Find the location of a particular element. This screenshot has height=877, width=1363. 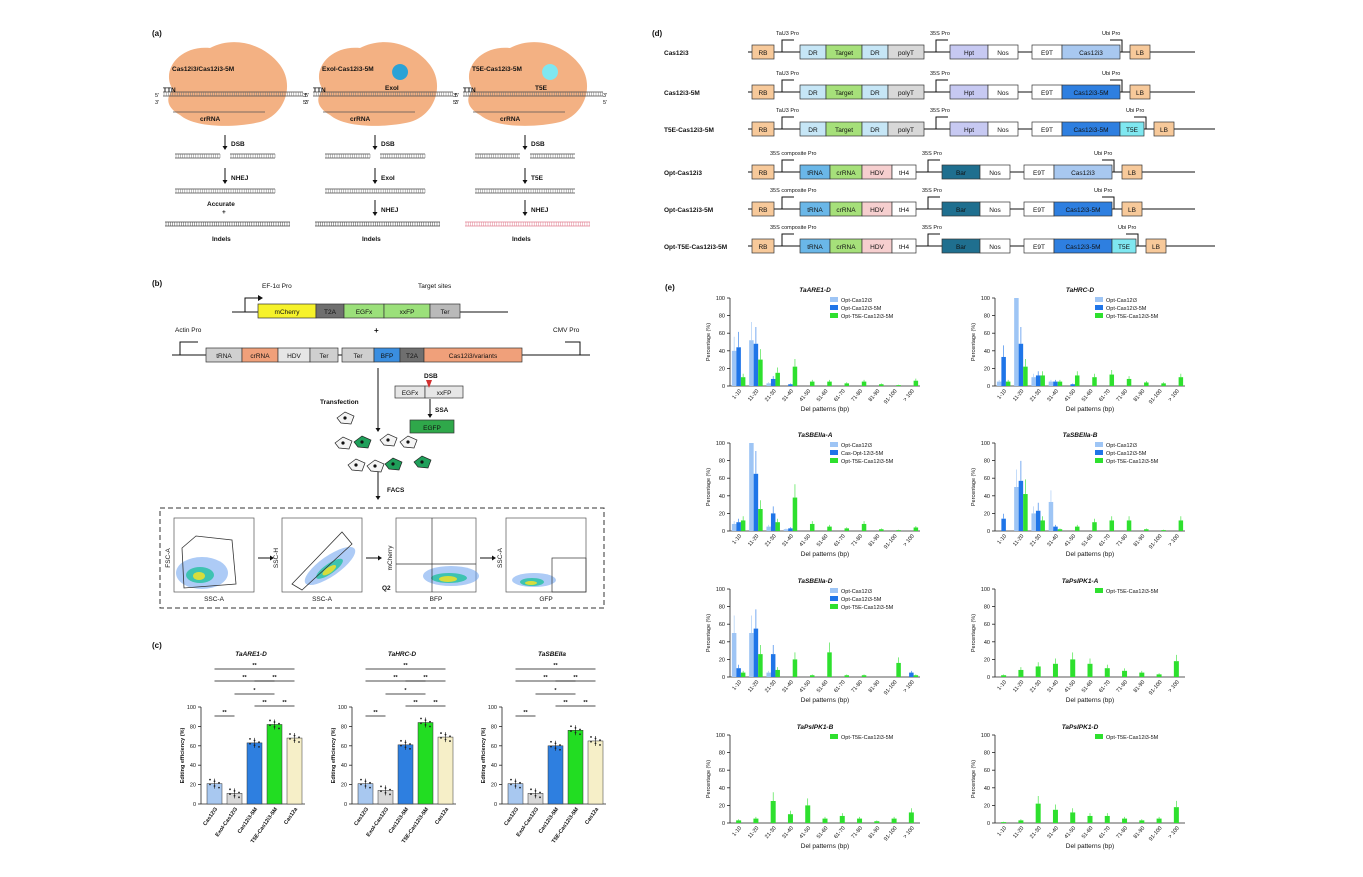

construct-name: T5E-Cas12i3-5M is located at coordinates (689, 130).